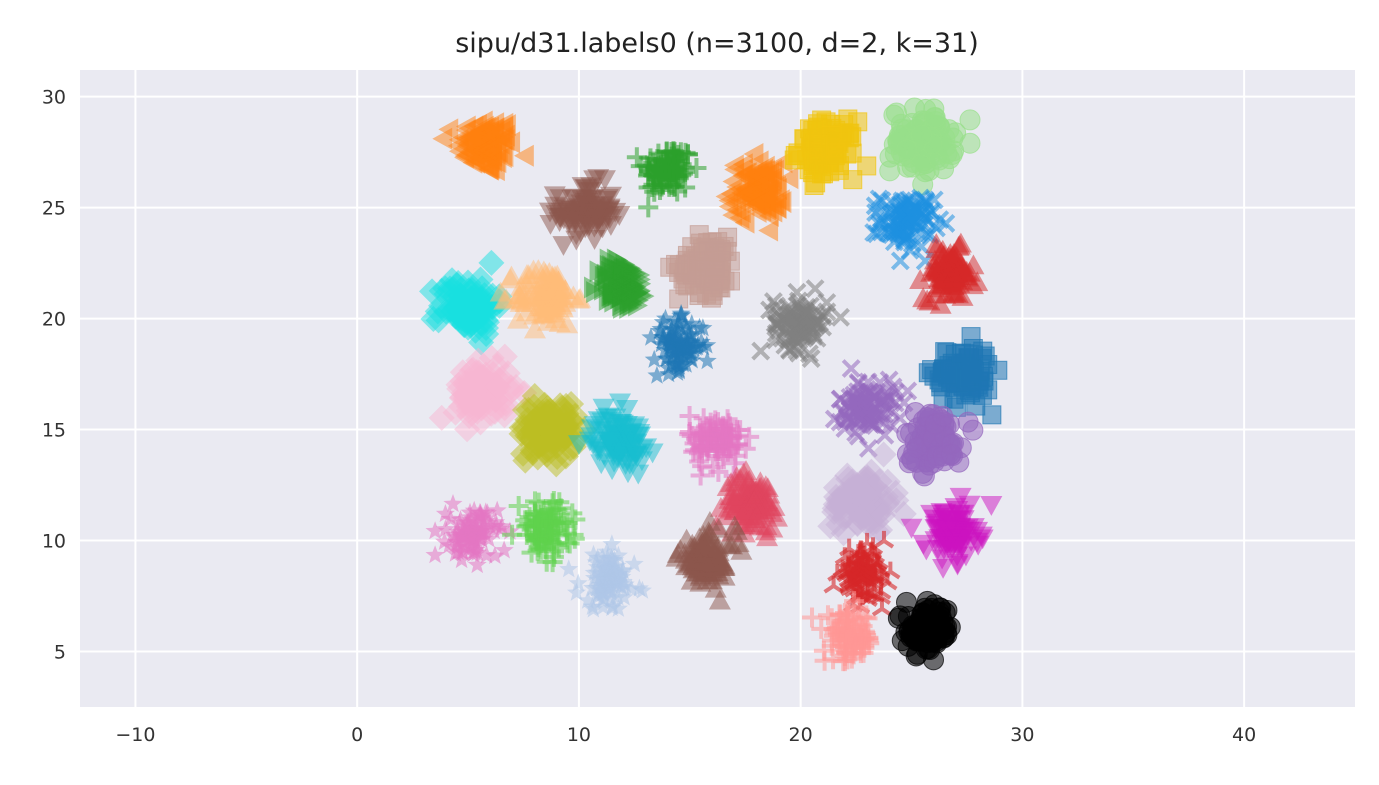 This screenshot has height=785, width=1379. Describe the element at coordinates (685, 735) in the screenshot. I see `x-axis-ticks: −10 0 10 20 30 40` at that location.